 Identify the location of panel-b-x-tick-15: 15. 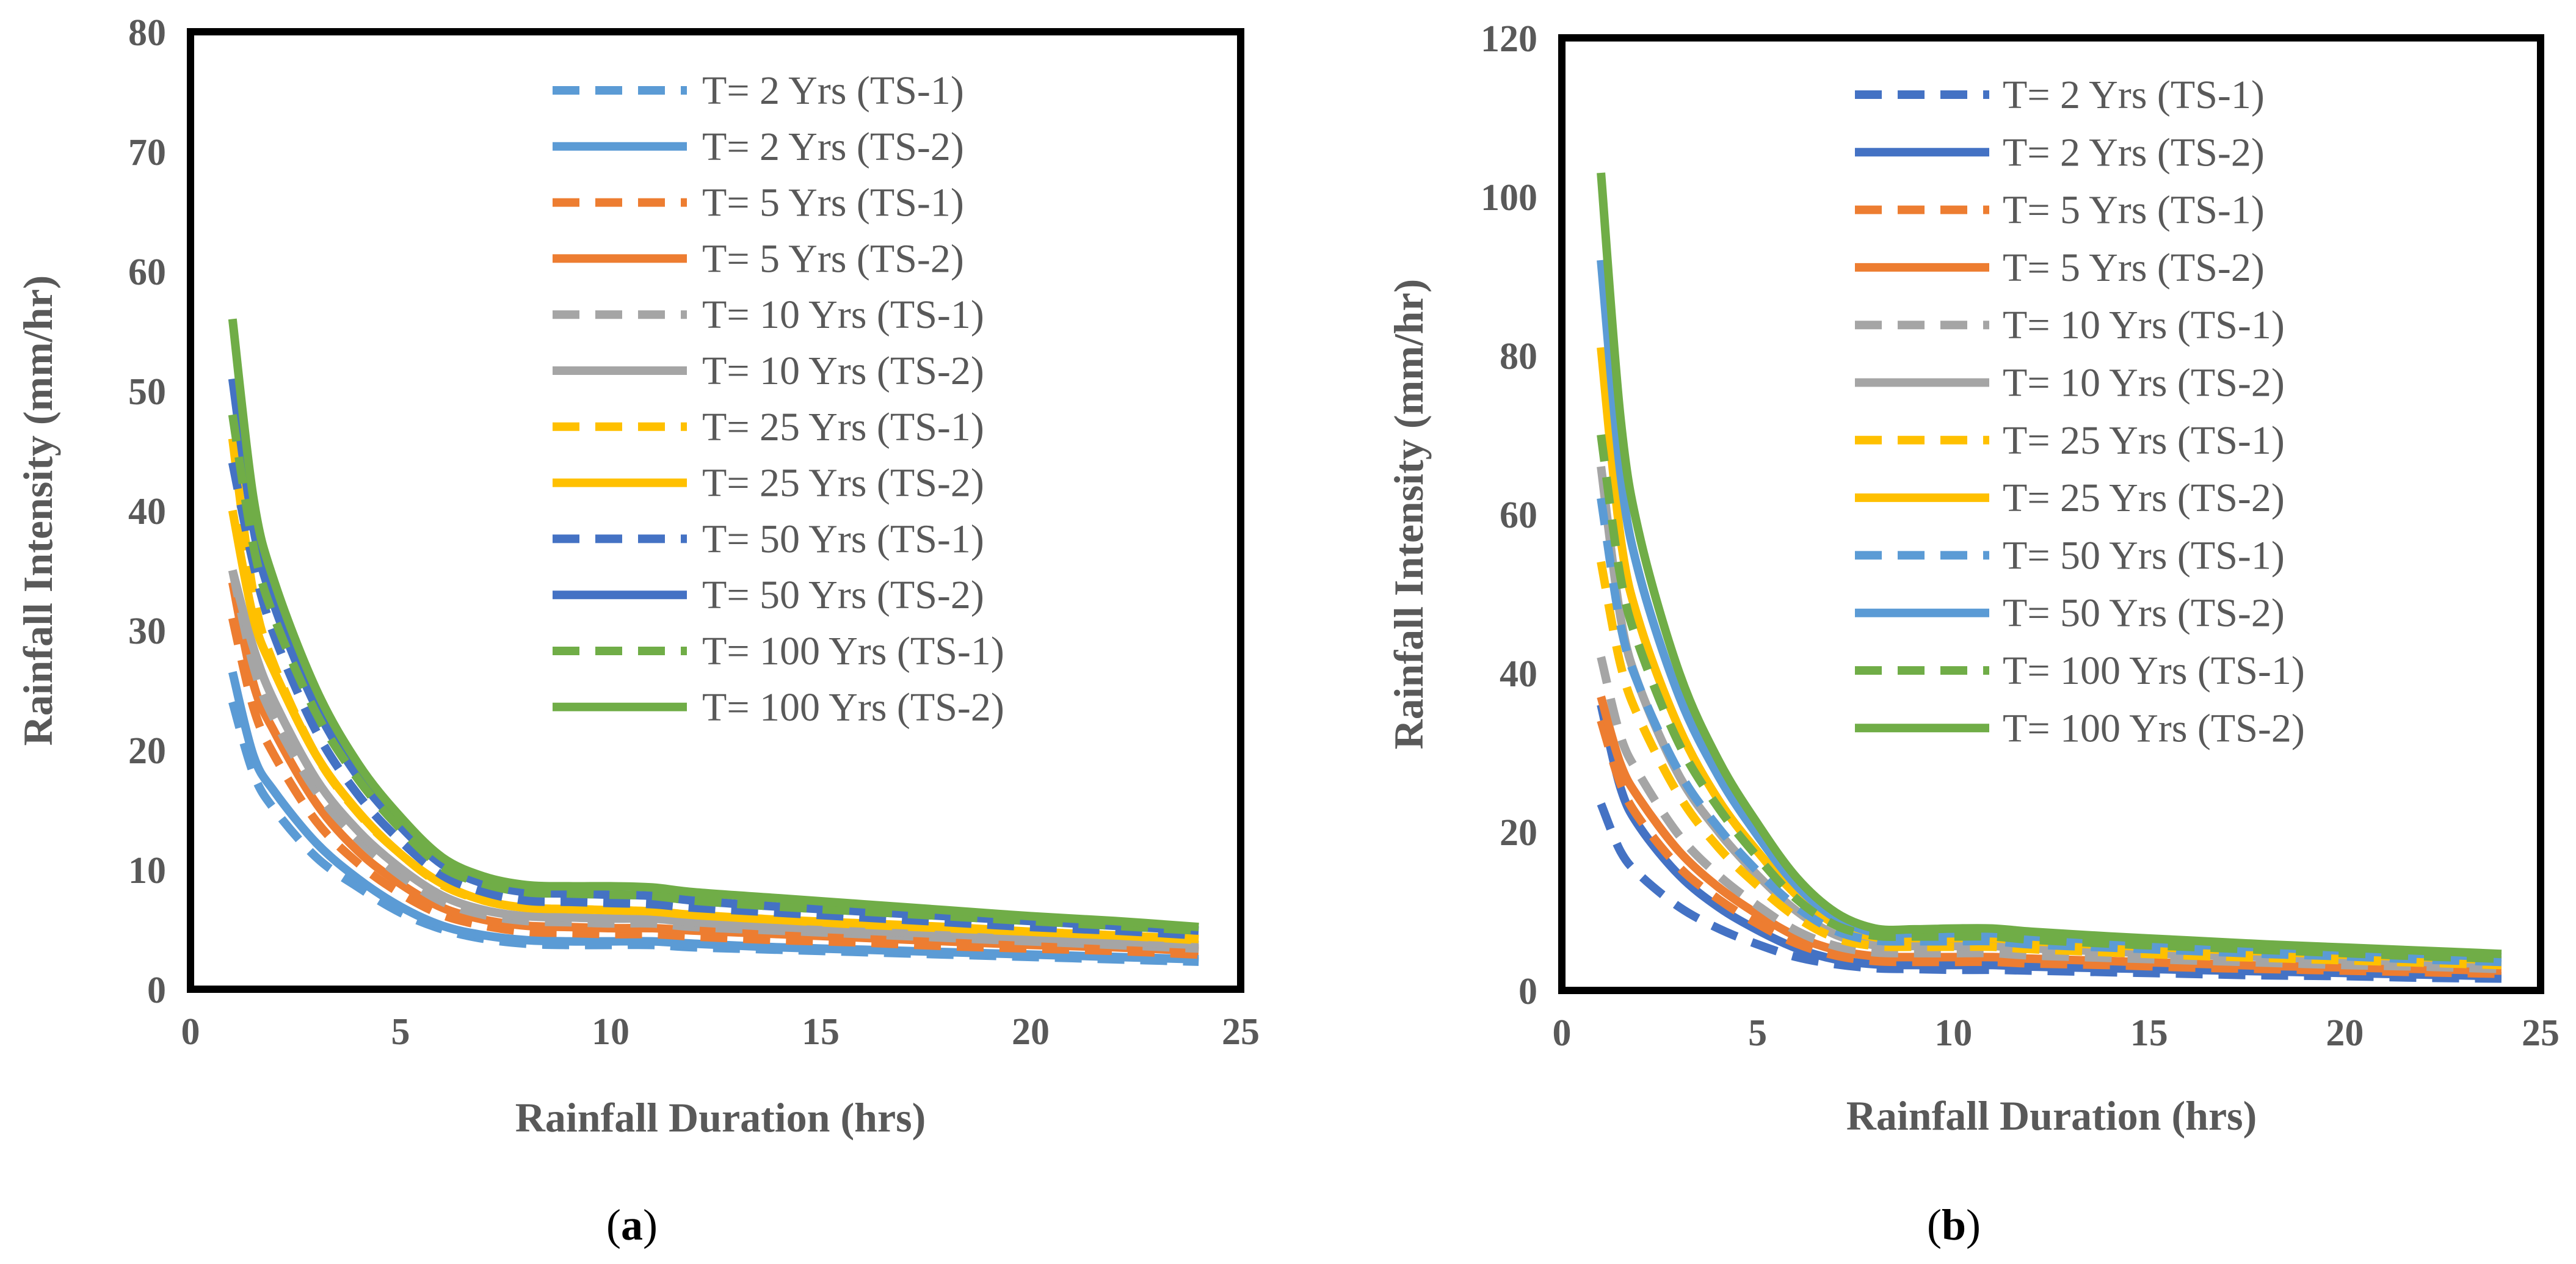
(2149, 1033).